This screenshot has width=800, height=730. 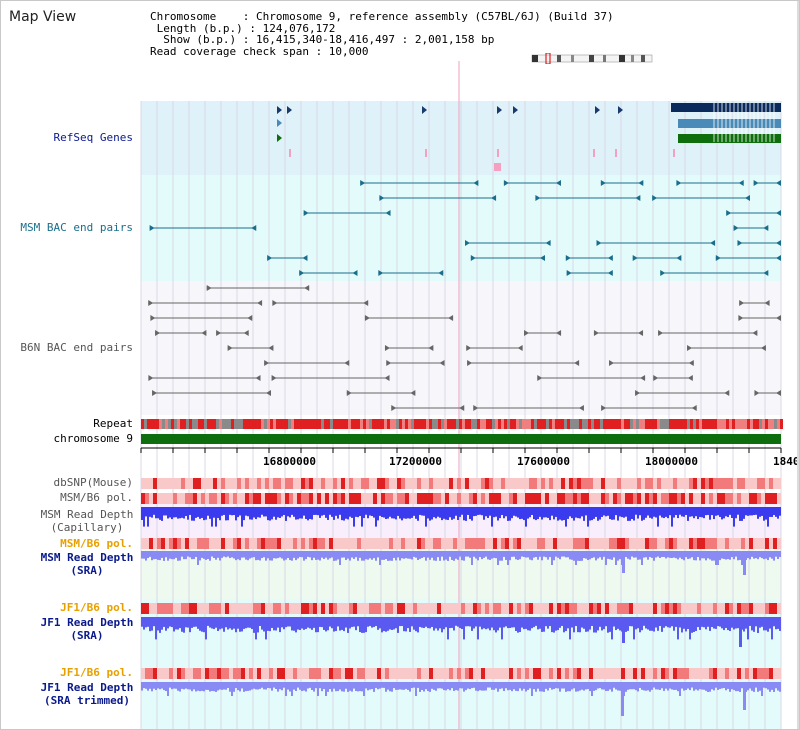 I want to click on chromosome-ideogram, so click(x=593, y=58).